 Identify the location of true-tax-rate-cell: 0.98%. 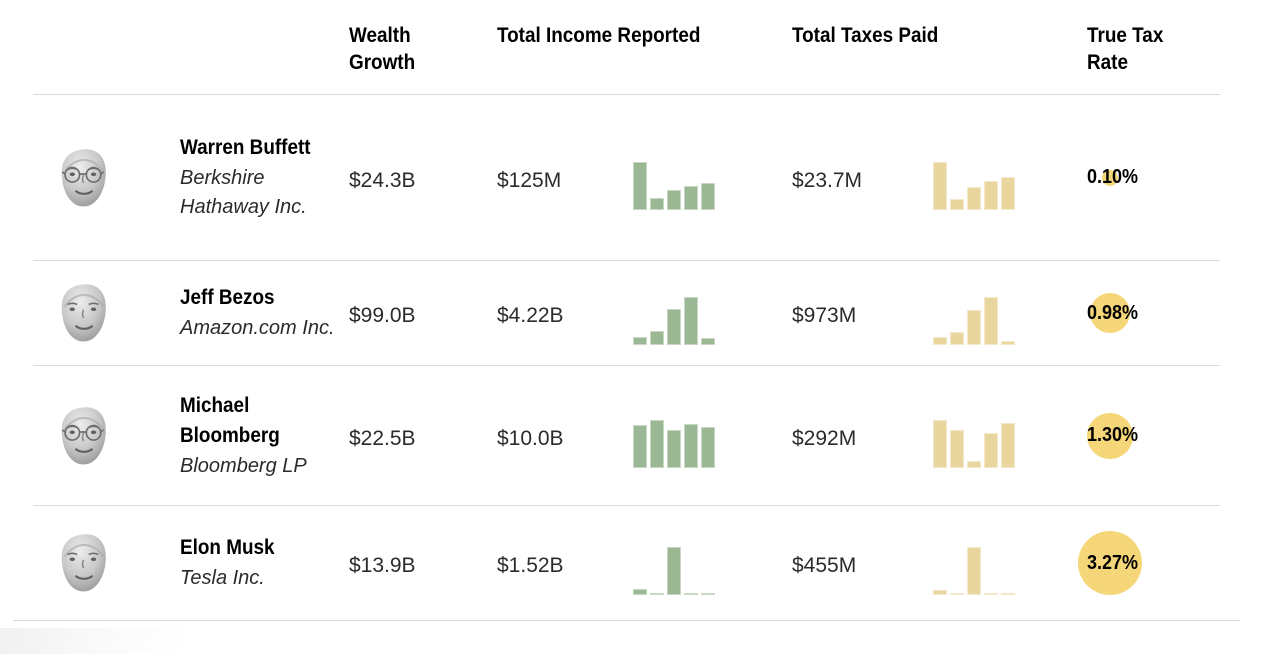
(1152, 313).